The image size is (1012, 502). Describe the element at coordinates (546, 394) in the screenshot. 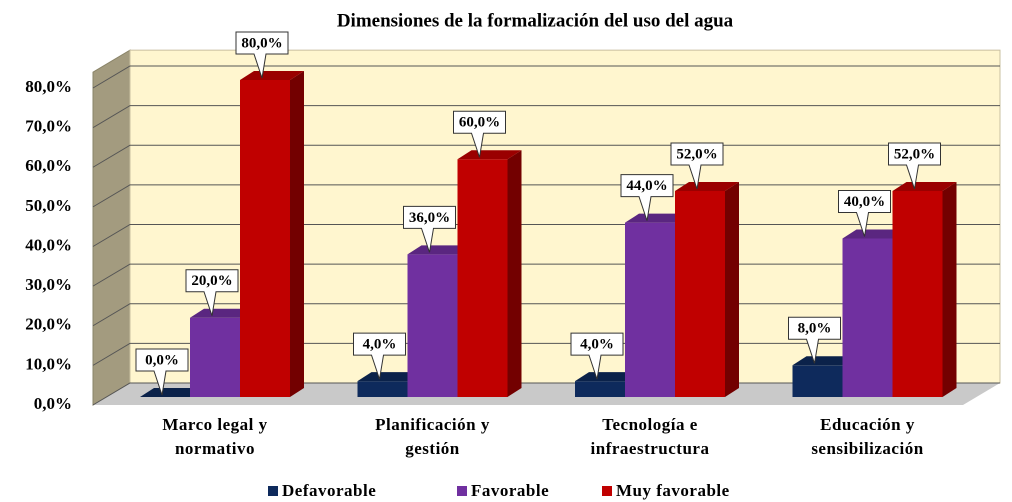

I see `floor` at that location.